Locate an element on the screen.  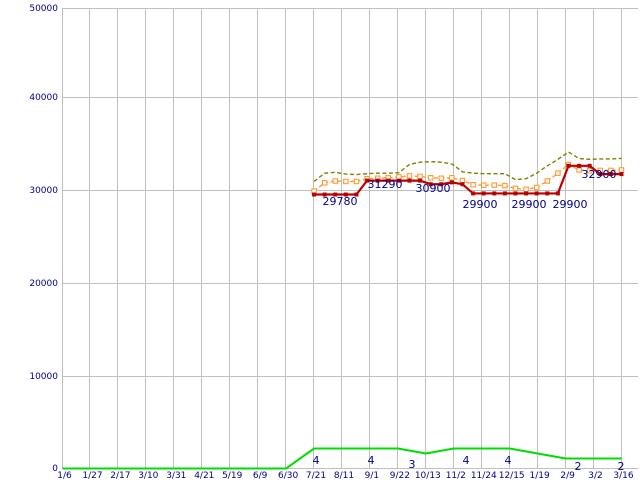
lowest-price-series is located at coordinates (468, 180).